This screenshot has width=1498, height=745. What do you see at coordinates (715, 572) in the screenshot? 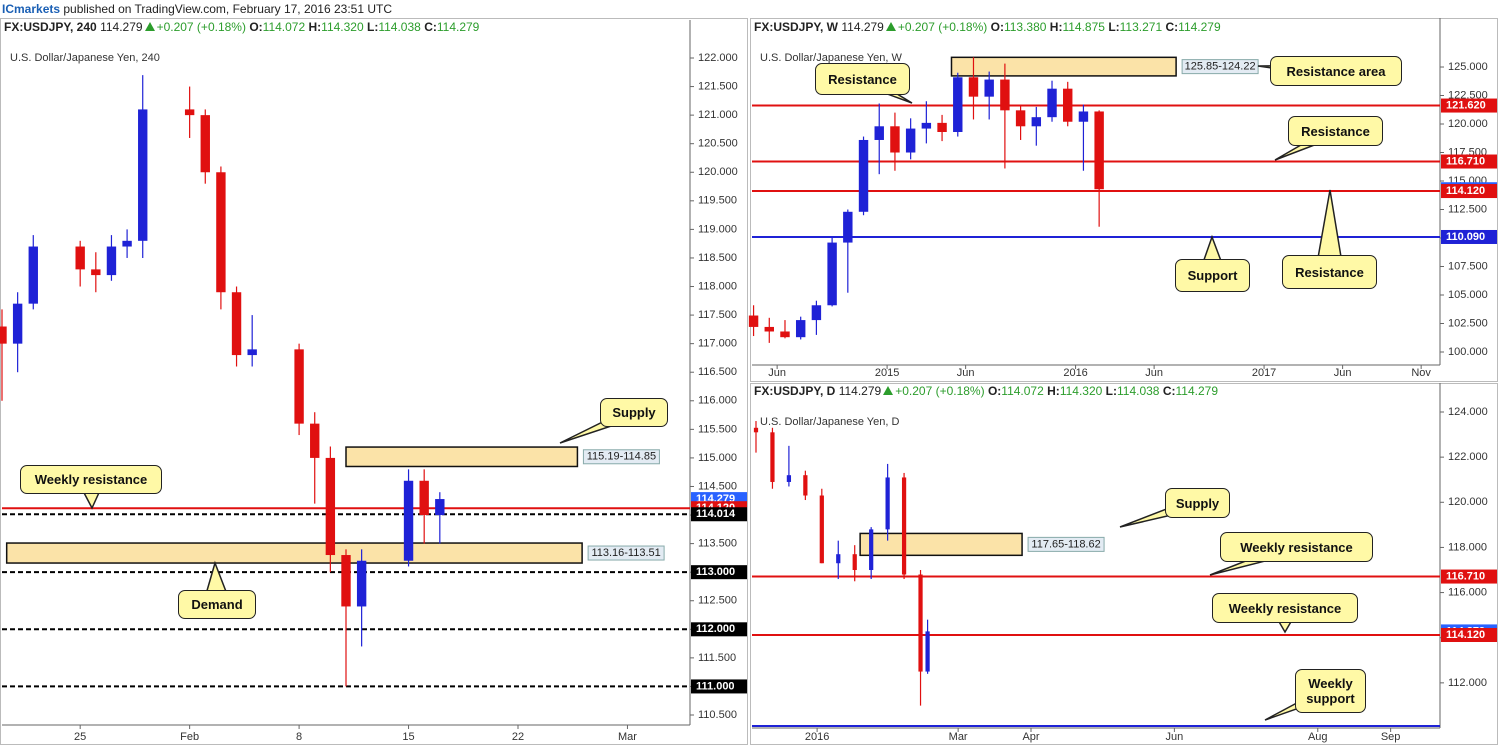
I see `price-tag-label: 113.000` at bounding box center [715, 572].